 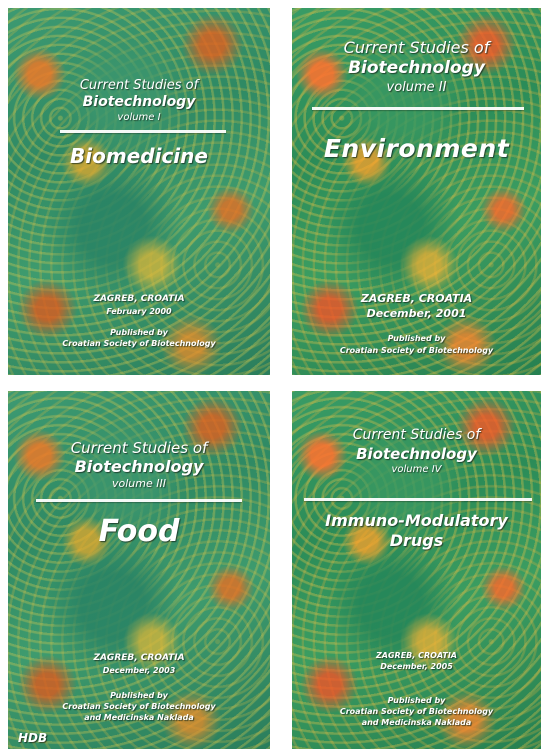 I want to click on cover-title: Environment, so click(x=416, y=148).